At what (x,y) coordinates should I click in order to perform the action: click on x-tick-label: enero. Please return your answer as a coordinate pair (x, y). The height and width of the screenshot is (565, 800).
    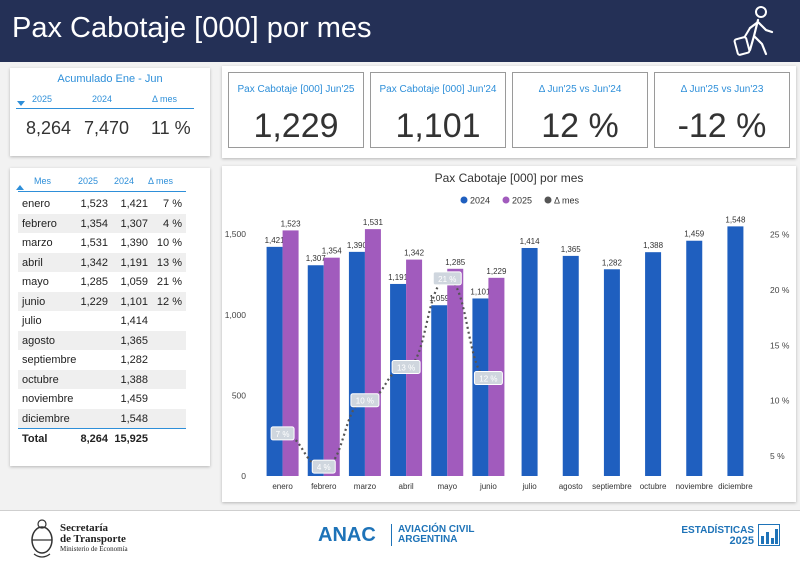
    Looking at the image, I should click on (282, 486).